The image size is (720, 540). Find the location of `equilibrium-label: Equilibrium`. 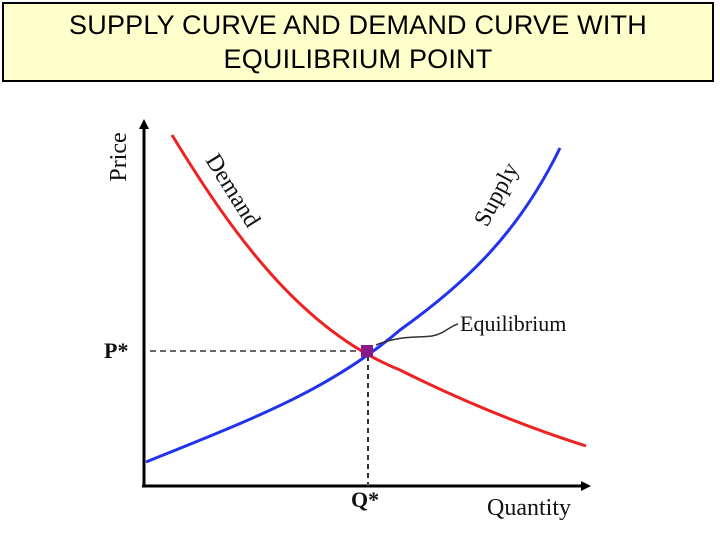

equilibrium-label: Equilibrium is located at coordinates (513, 323).